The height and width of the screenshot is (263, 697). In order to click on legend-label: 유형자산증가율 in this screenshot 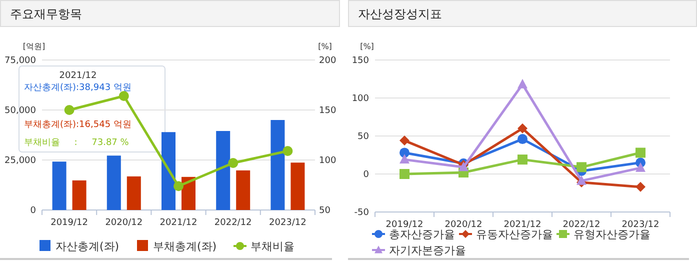, I will do `click(612, 234)`.